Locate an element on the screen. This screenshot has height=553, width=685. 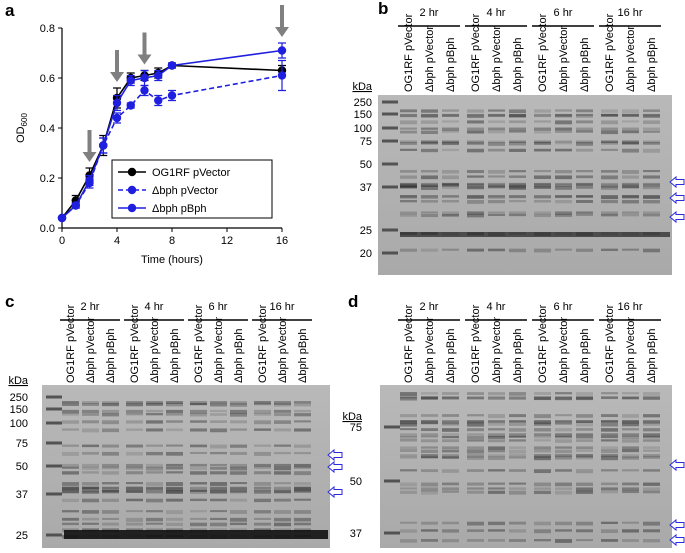
data-point is located at coordinates (130, 105).